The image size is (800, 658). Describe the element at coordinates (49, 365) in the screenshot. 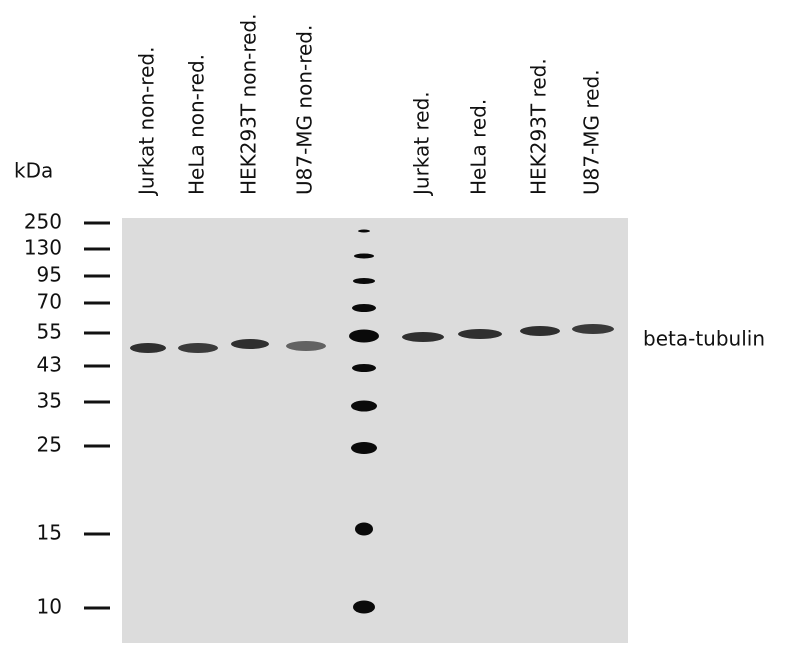

I see `marker-label: 43` at that location.